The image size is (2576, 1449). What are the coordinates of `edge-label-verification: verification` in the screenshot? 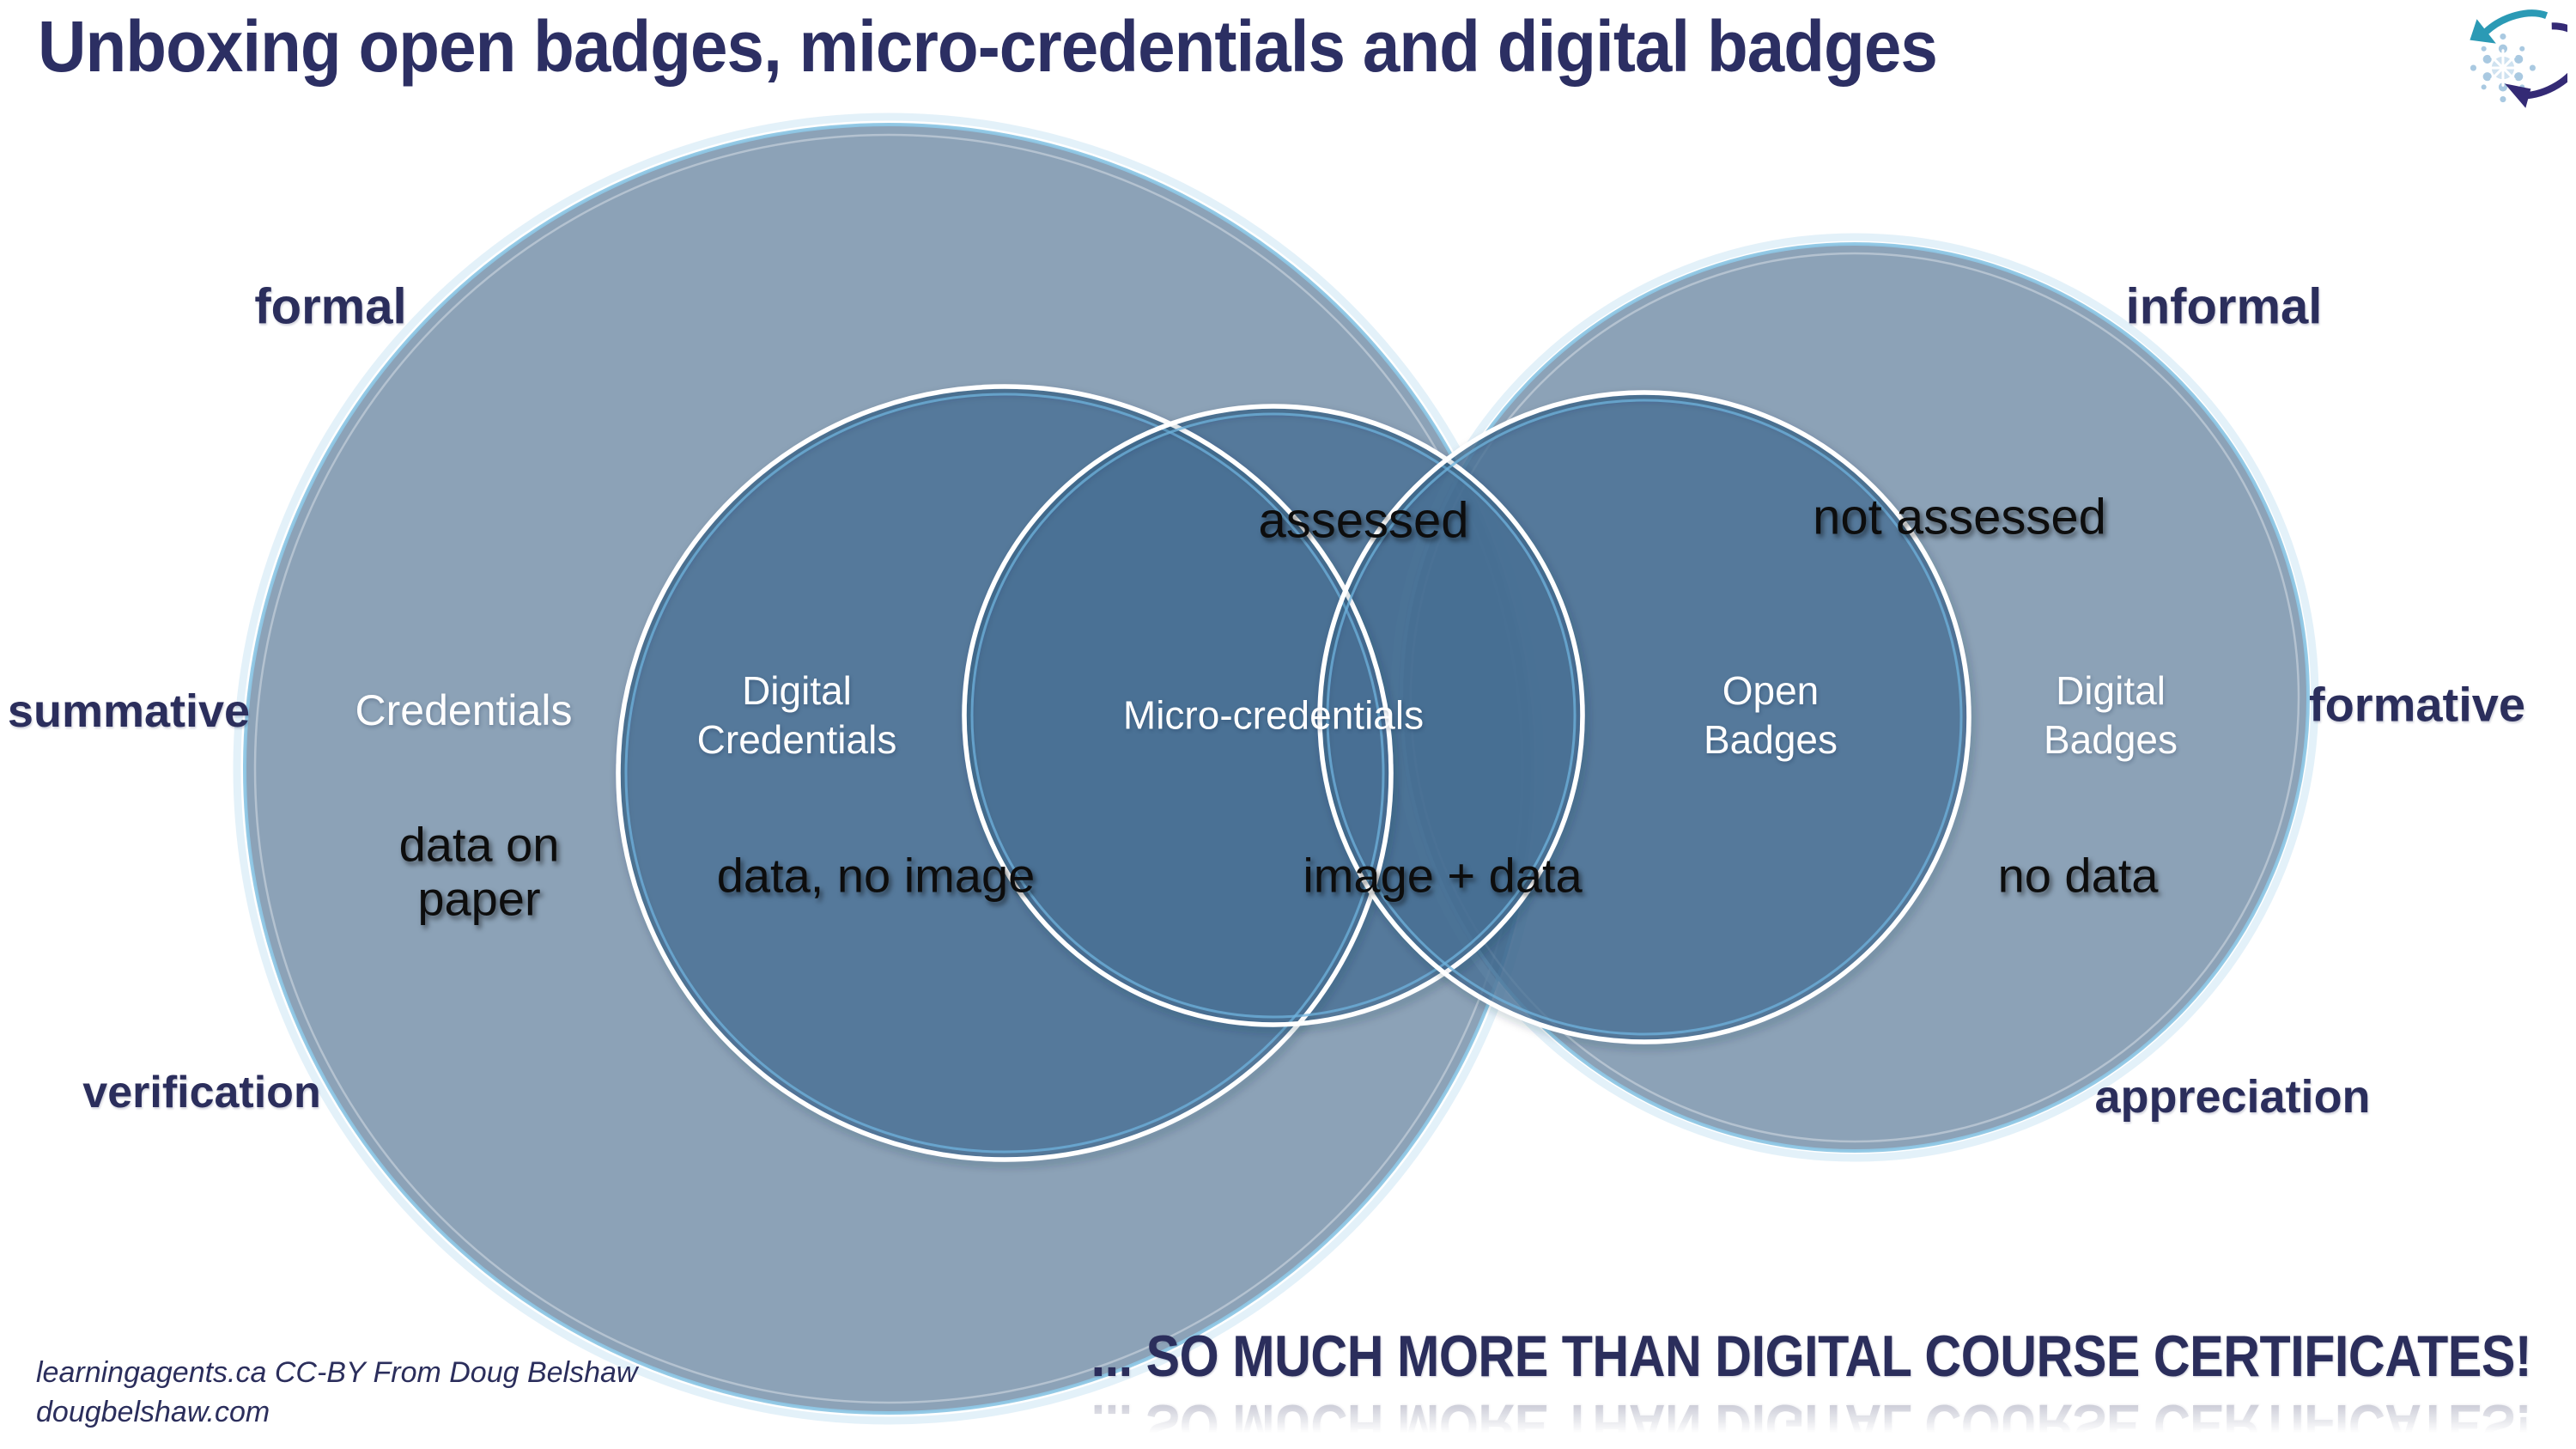 It's located at (202, 1092).